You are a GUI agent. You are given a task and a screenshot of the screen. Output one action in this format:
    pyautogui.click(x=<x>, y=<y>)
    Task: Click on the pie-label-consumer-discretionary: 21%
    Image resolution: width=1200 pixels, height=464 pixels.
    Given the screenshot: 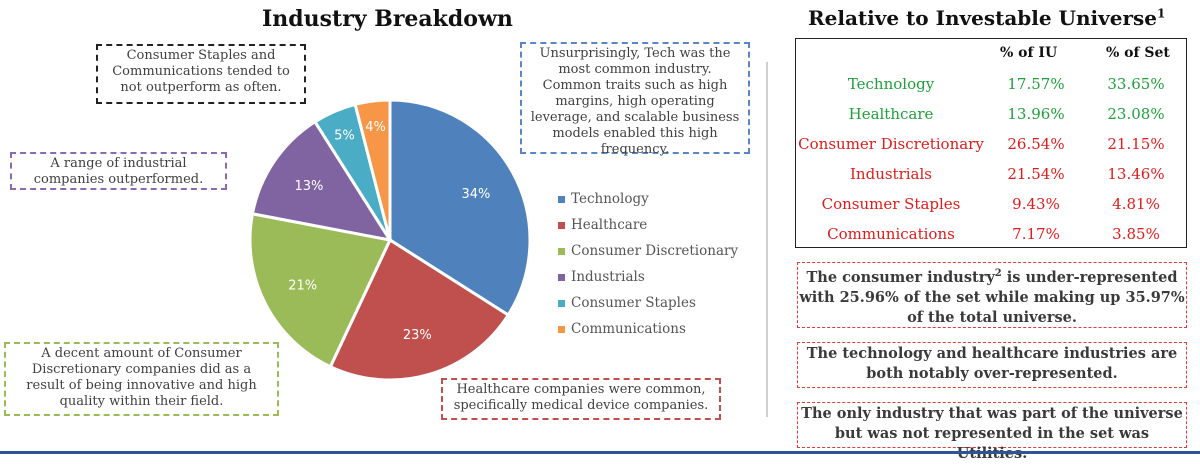 What is the action you would take?
    pyautogui.click(x=302, y=286)
    